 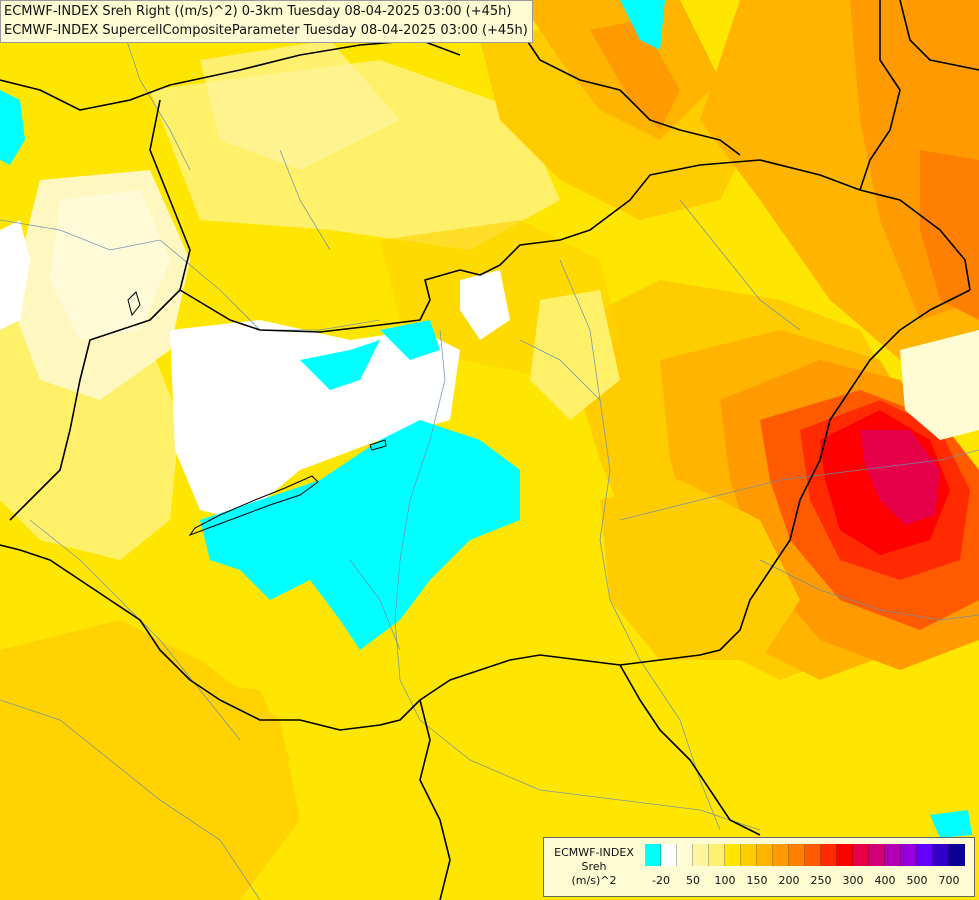 What do you see at coordinates (757, 880) in the screenshot?
I see `legend-tick-label: 150` at bounding box center [757, 880].